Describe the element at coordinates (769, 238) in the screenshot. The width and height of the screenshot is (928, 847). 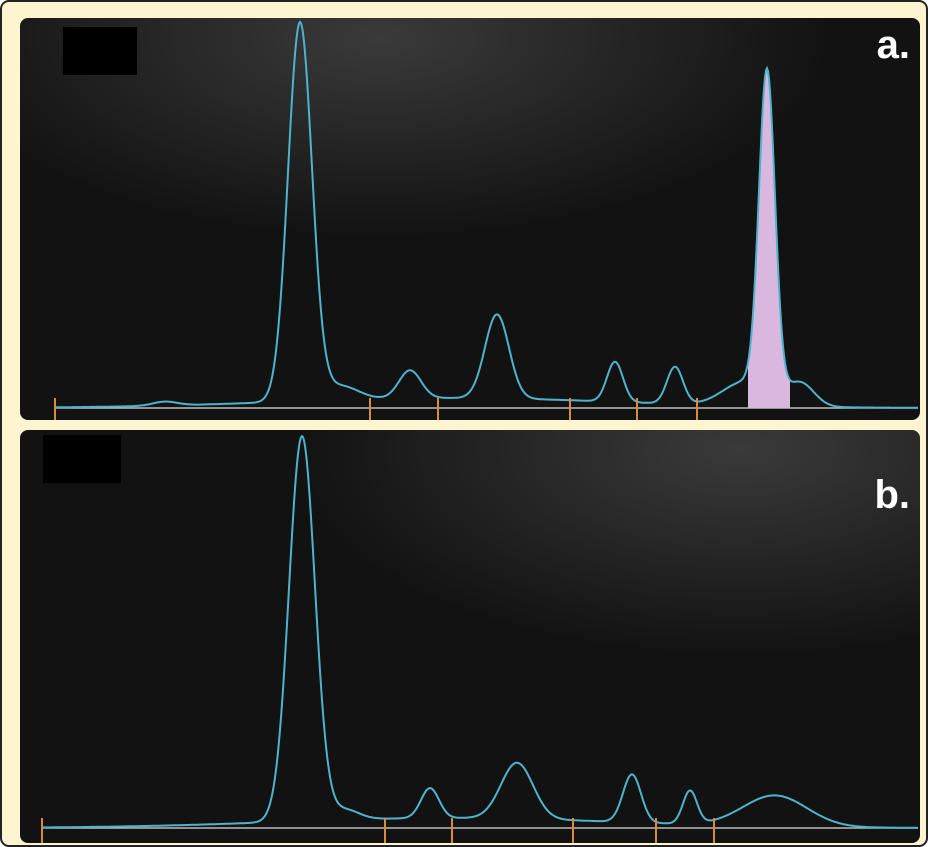
I see `highlighted-peak` at that location.